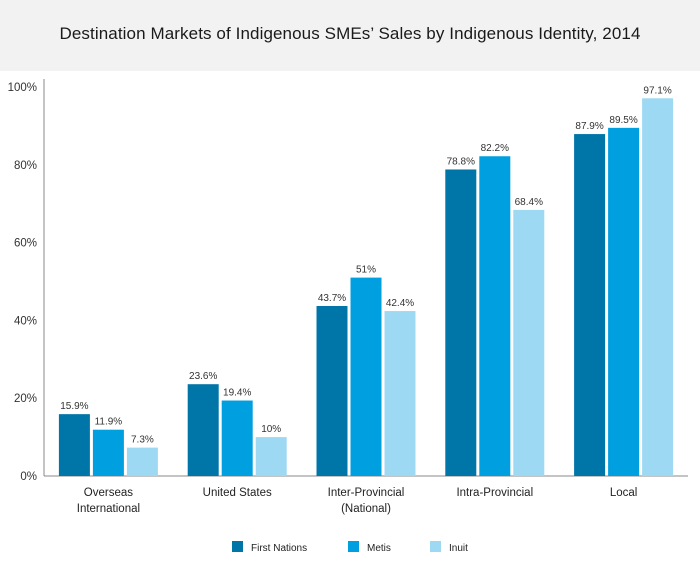 The image size is (700, 571). I want to click on data-label: 82.2%, so click(495, 148).